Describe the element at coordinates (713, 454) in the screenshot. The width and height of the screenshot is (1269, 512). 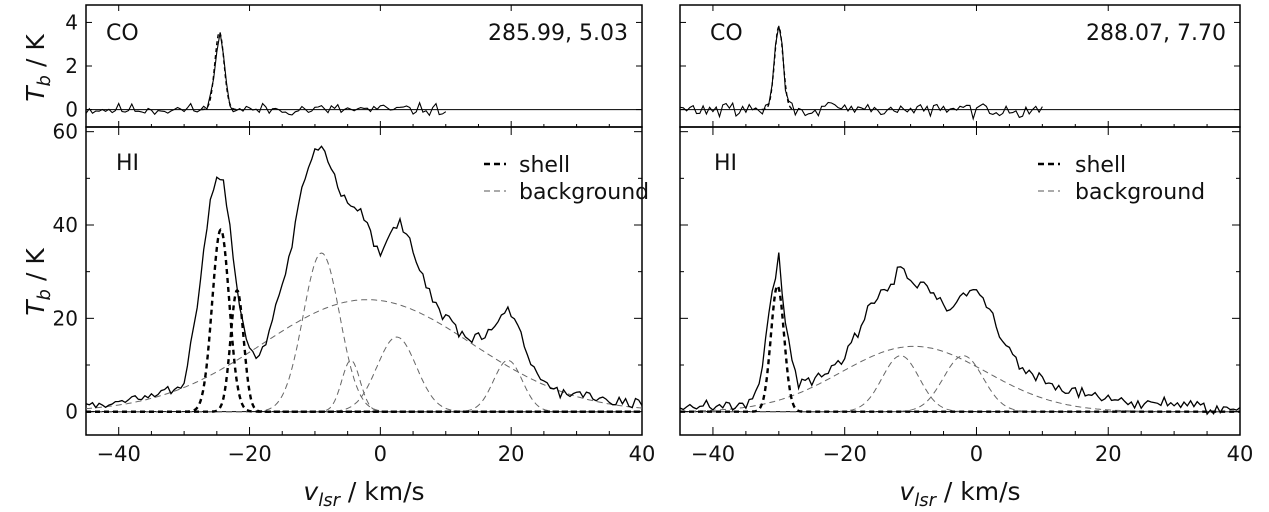
I see `right-x-tick-label: −40` at that location.